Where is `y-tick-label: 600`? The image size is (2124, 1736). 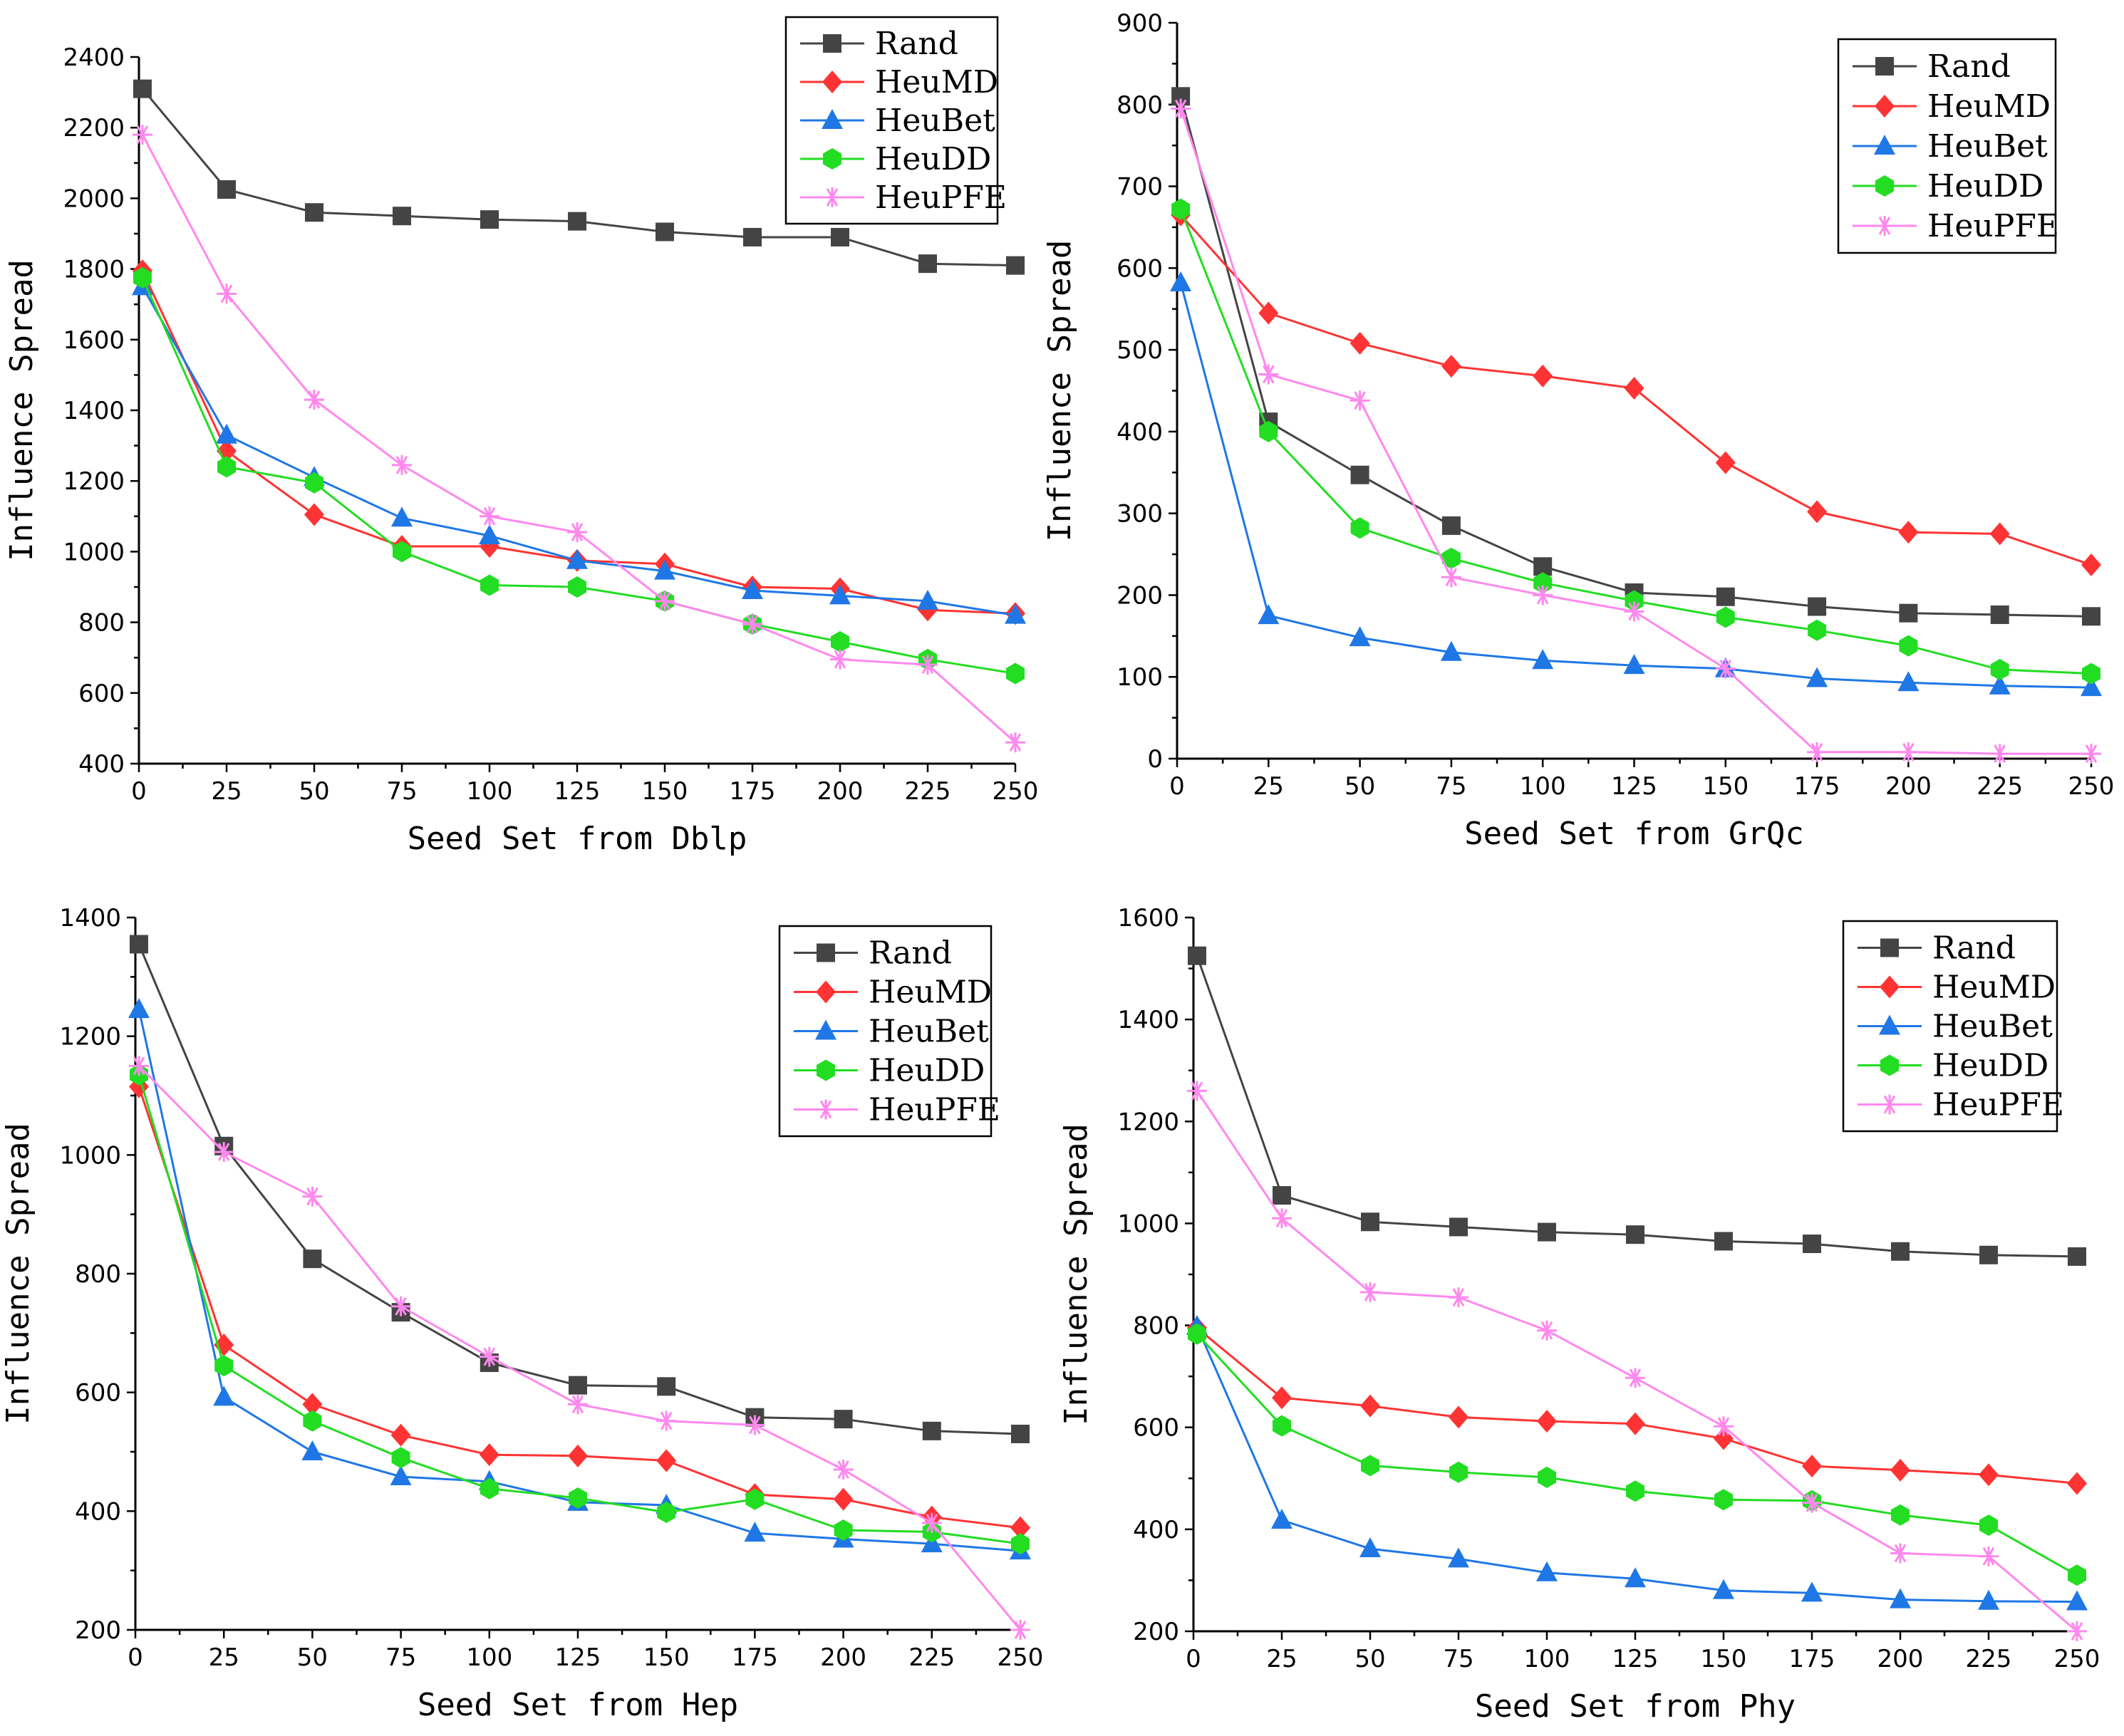
y-tick-label: 600 is located at coordinates (1140, 269).